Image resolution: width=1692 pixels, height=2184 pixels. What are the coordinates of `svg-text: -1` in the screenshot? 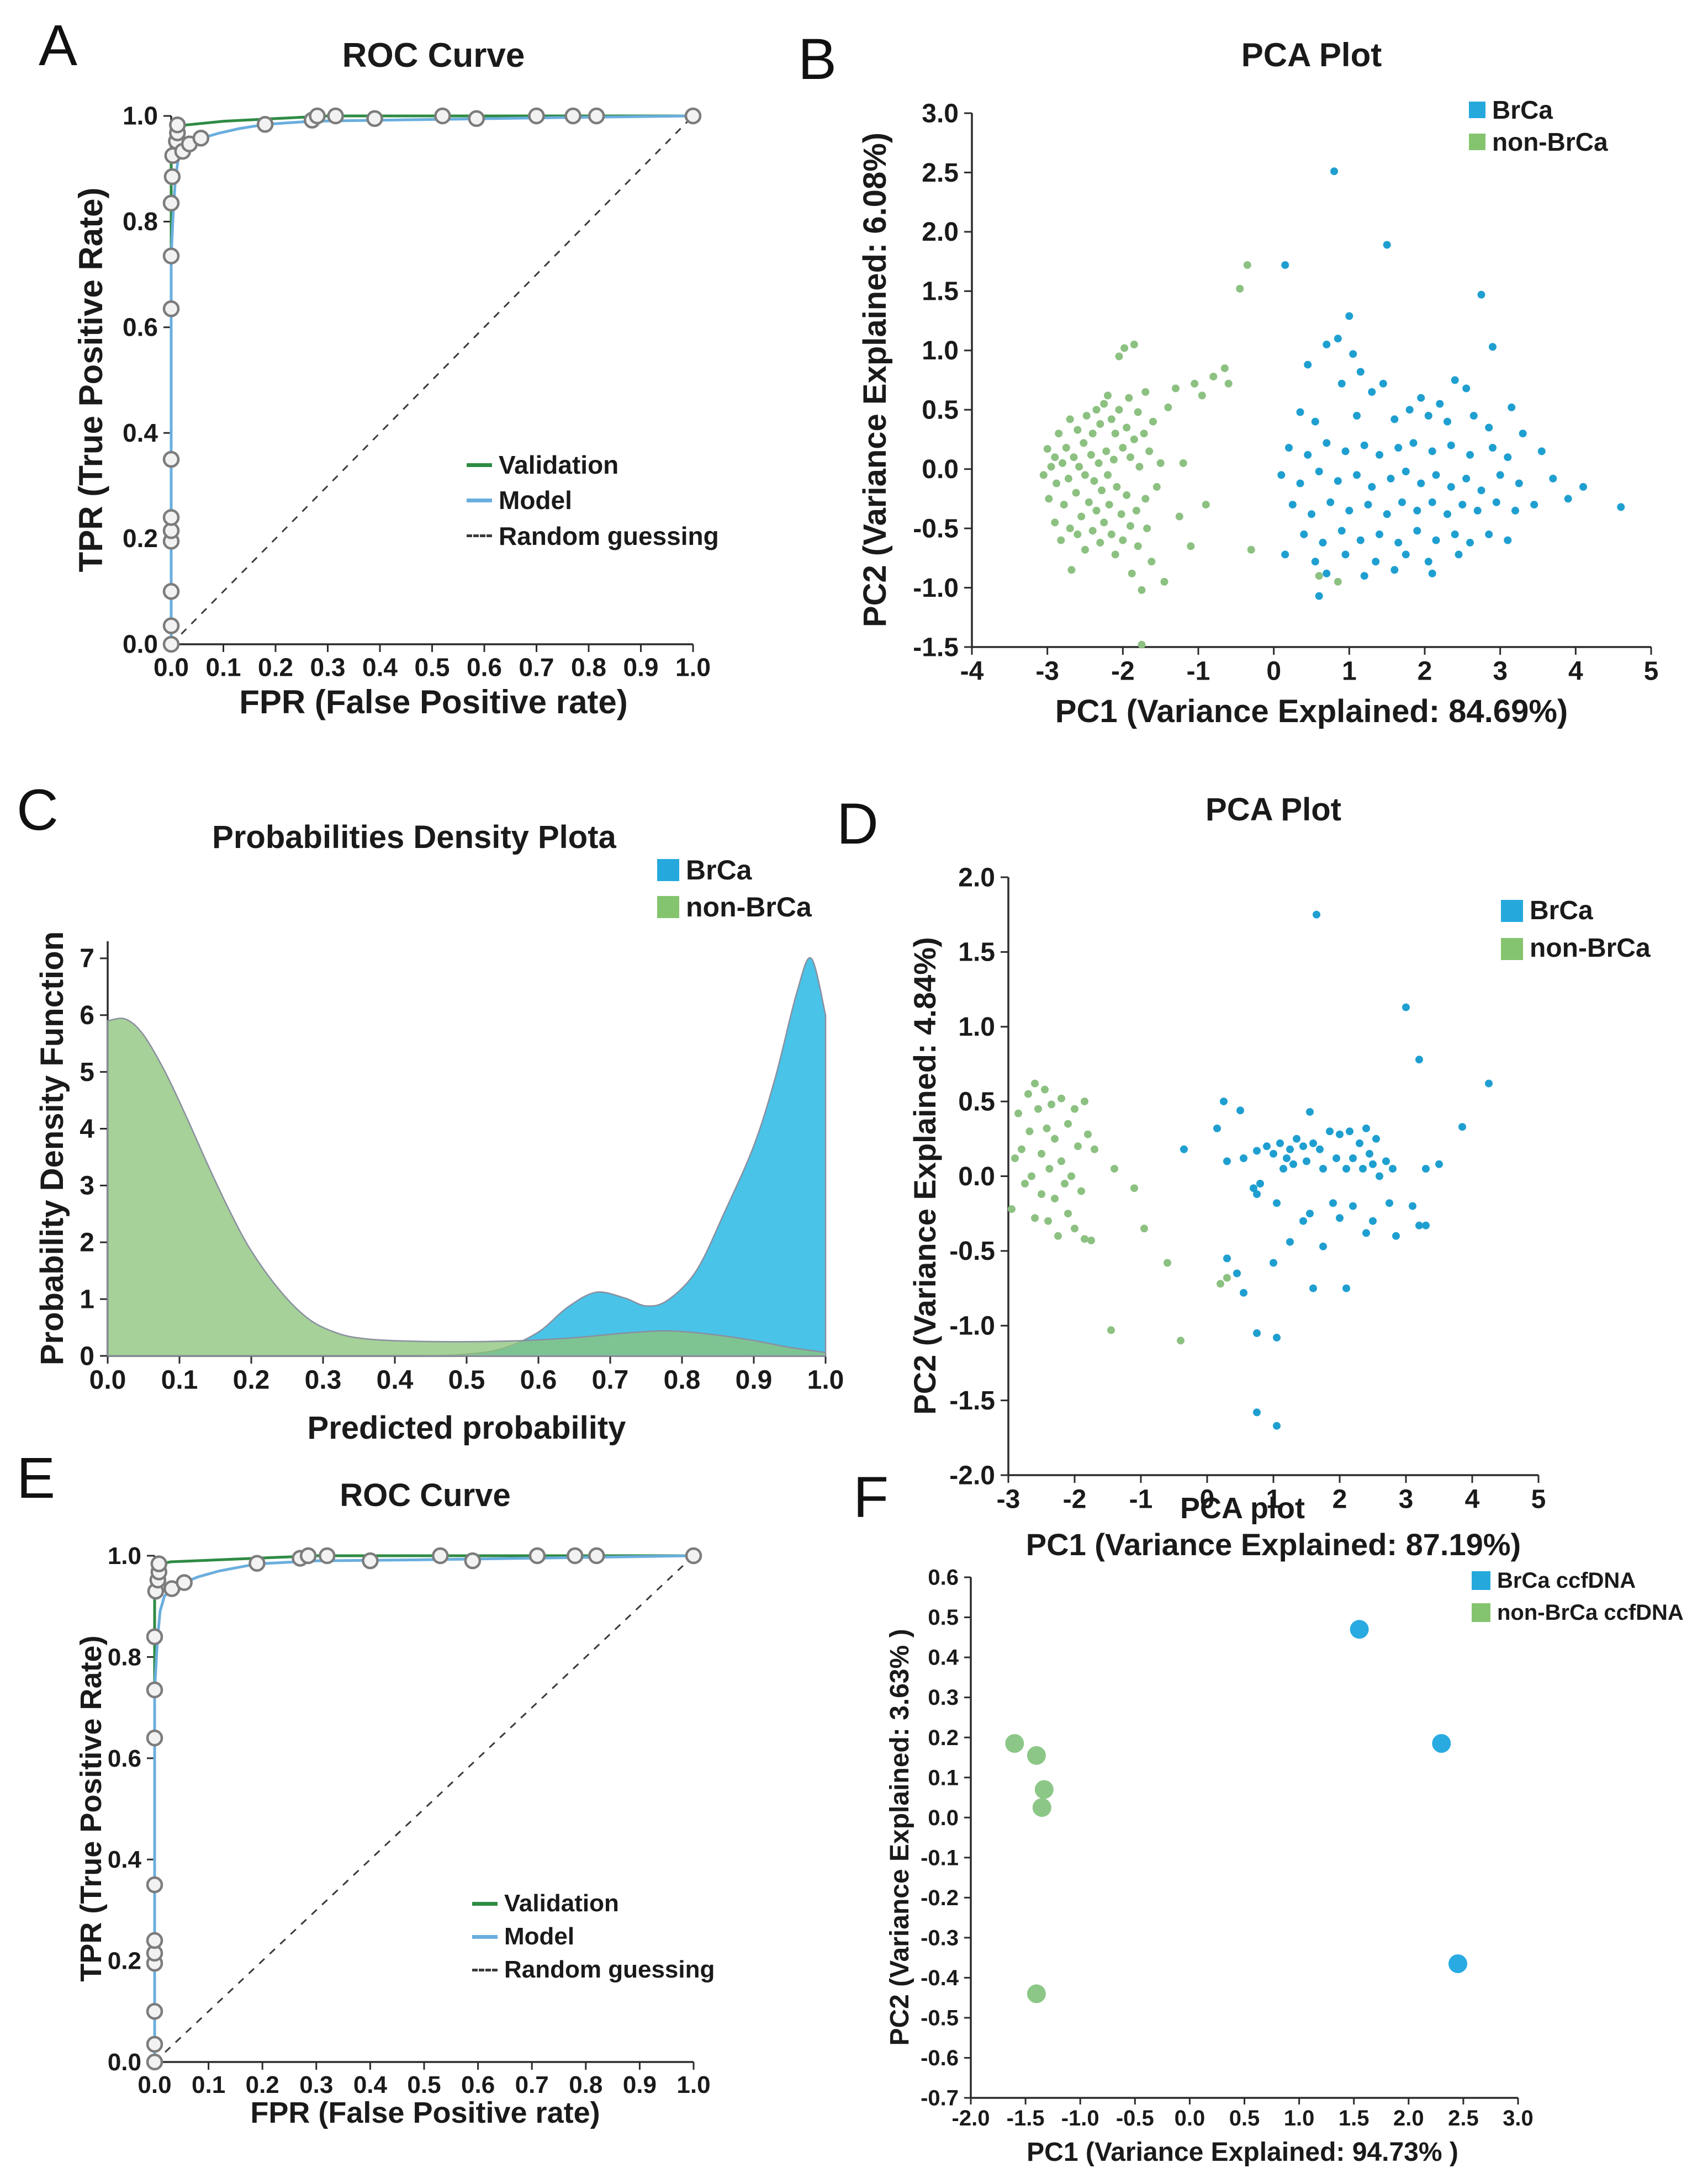 It's located at (1141, 1499).